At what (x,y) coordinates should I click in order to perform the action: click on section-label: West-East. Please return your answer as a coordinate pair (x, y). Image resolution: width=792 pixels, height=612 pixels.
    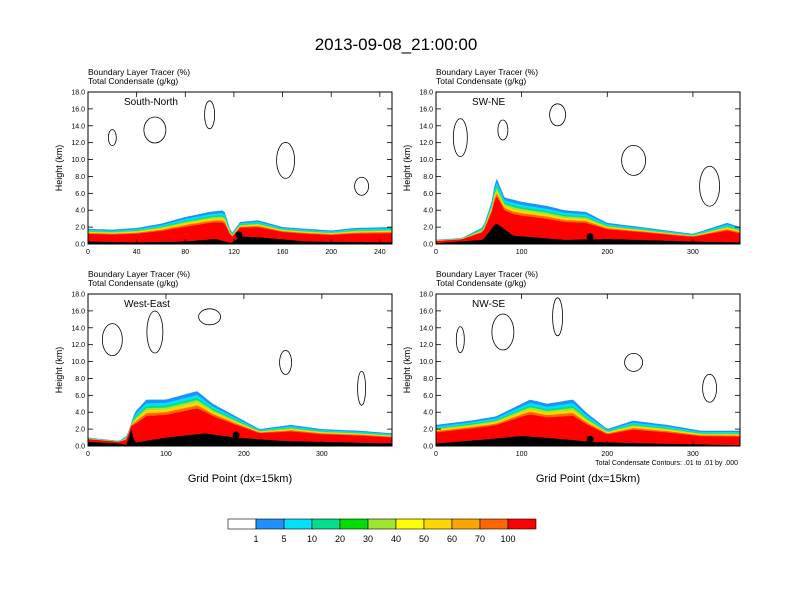
    Looking at the image, I should click on (147, 304).